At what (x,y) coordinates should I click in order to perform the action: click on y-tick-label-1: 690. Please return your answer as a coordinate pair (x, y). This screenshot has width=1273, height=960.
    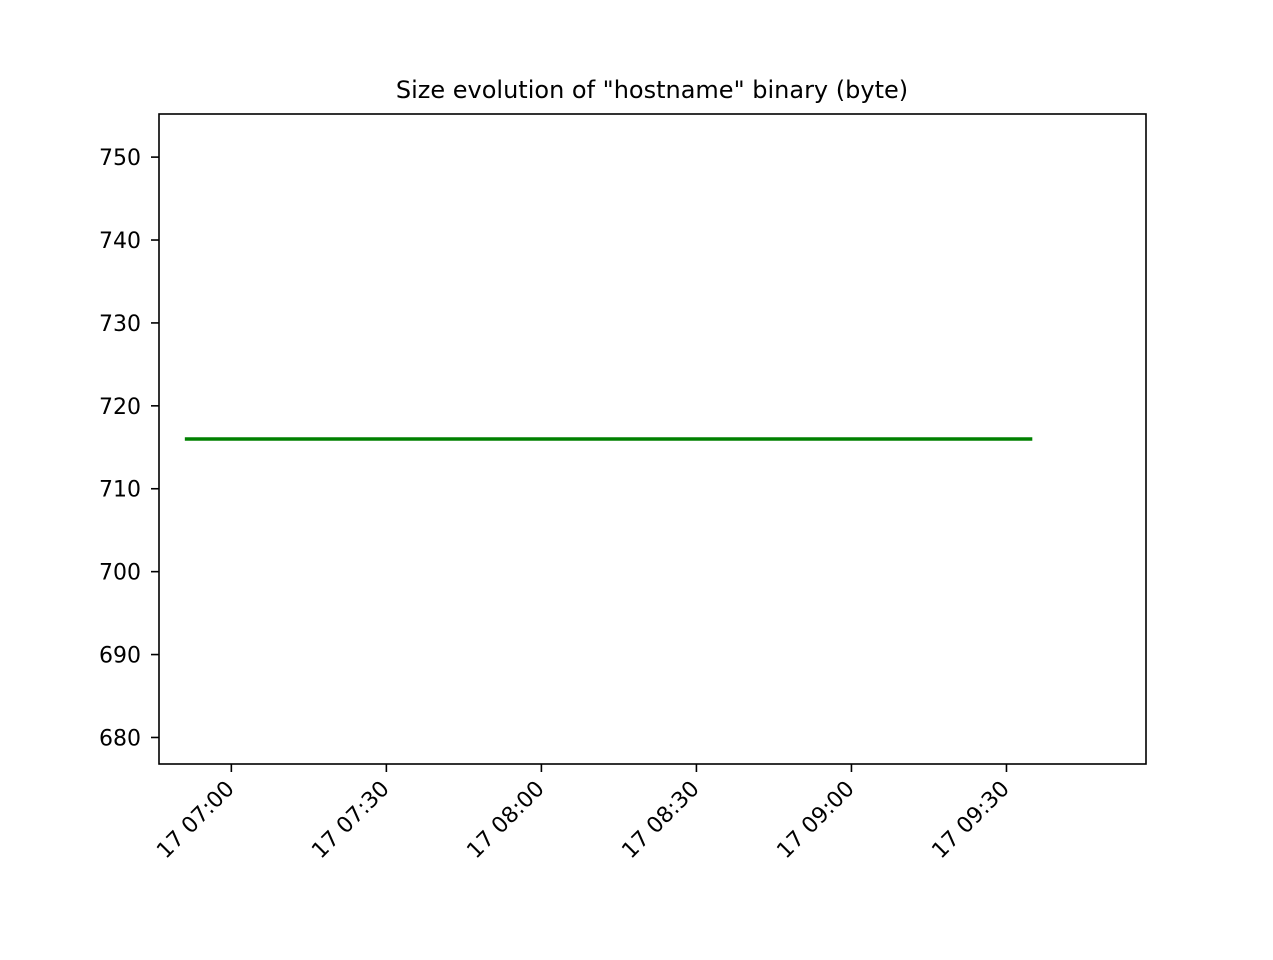
    Looking at the image, I should click on (120, 656).